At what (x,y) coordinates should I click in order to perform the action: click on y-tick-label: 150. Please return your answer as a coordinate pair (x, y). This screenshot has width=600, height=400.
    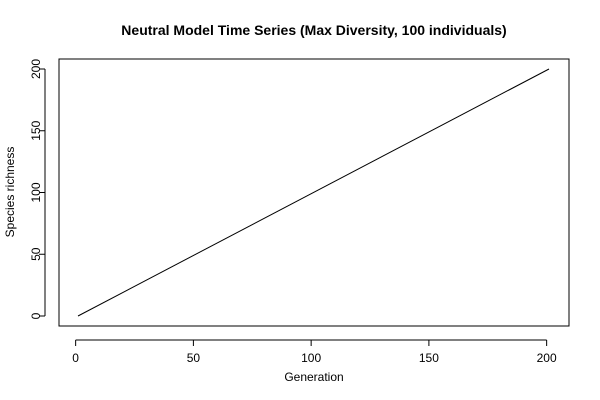
    Looking at the image, I should click on (36, 130).